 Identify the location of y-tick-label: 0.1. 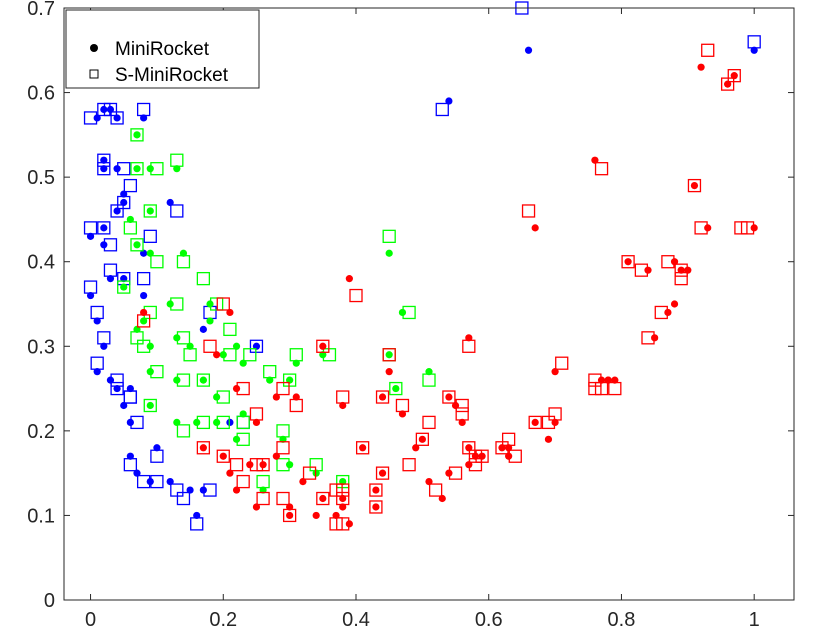
(41, 516).